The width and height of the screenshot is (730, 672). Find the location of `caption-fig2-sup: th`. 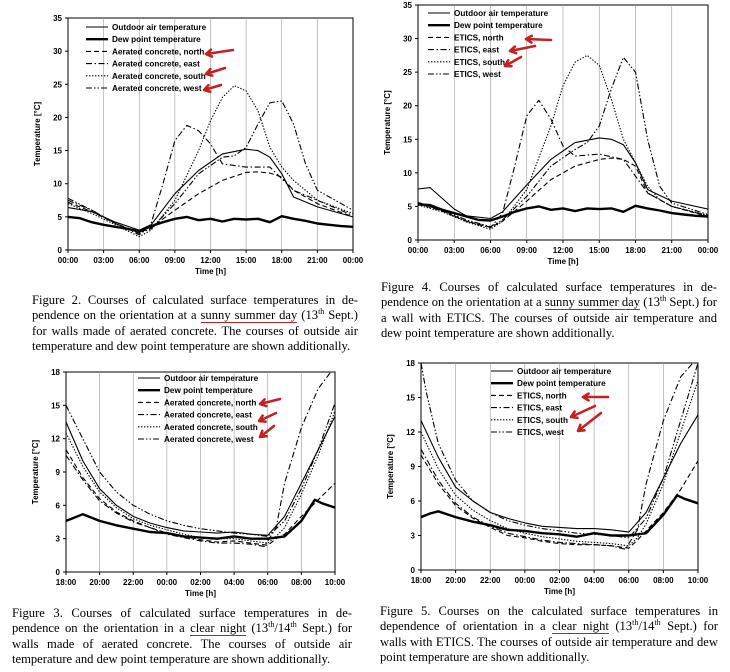

caption-fig2-sup: th is located at coordinates (321, 312).